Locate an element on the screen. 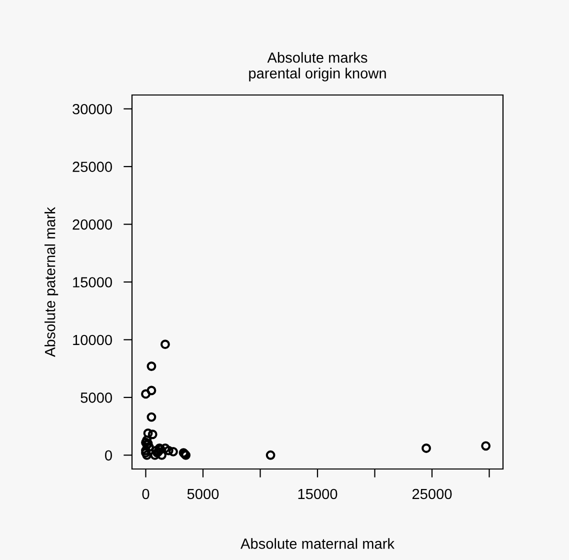 This screenshot has width=569, height=560. y-axis-title: Absolute paternal mark is located at coordinates (51, 281).